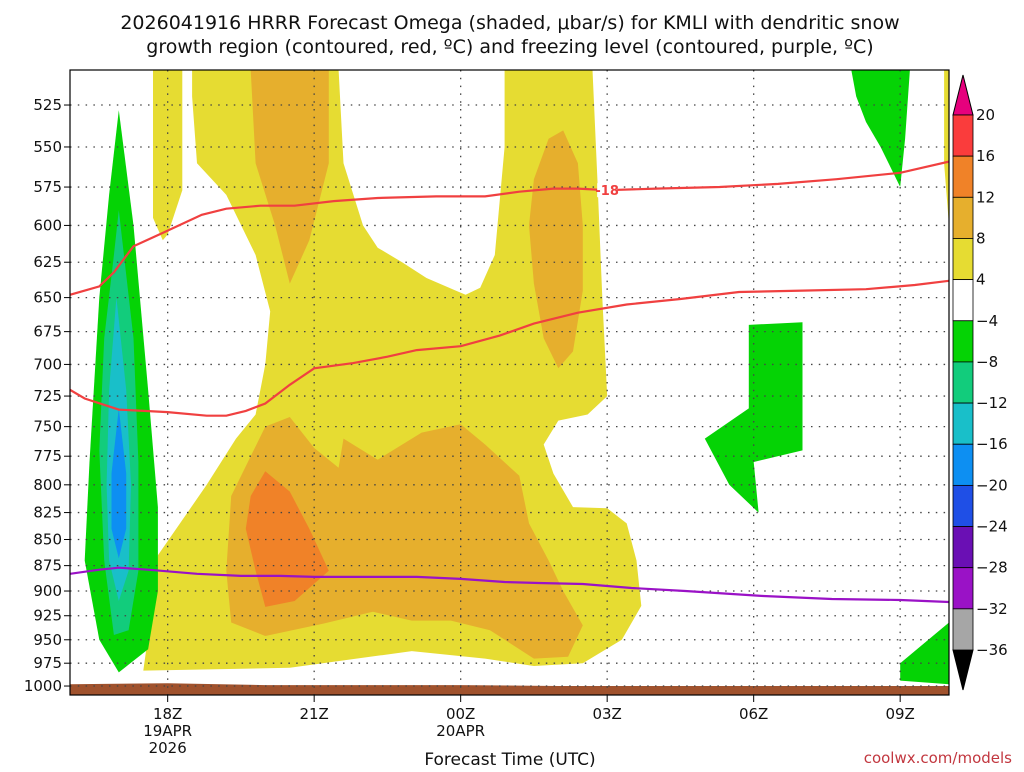 This screenshot has height=772, width=1024. Describe the element at coordinates (404, 538) in the screenshot. I see `shaded-region-upward-8-12-orange-lower` at that location.